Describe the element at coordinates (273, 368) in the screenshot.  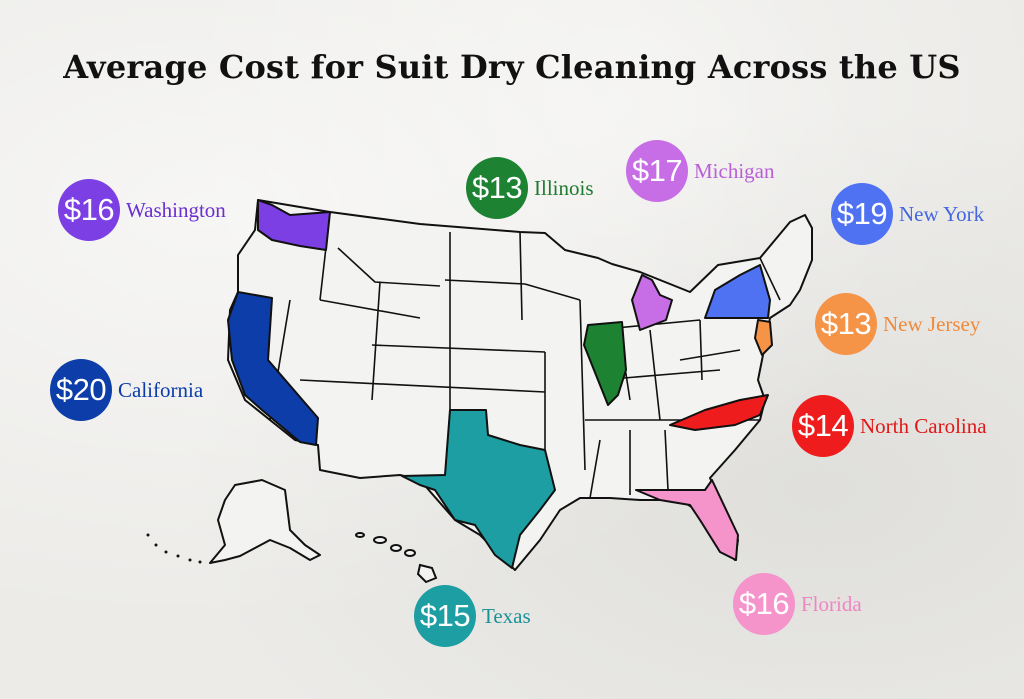
I see `california-state-shape` at that location.